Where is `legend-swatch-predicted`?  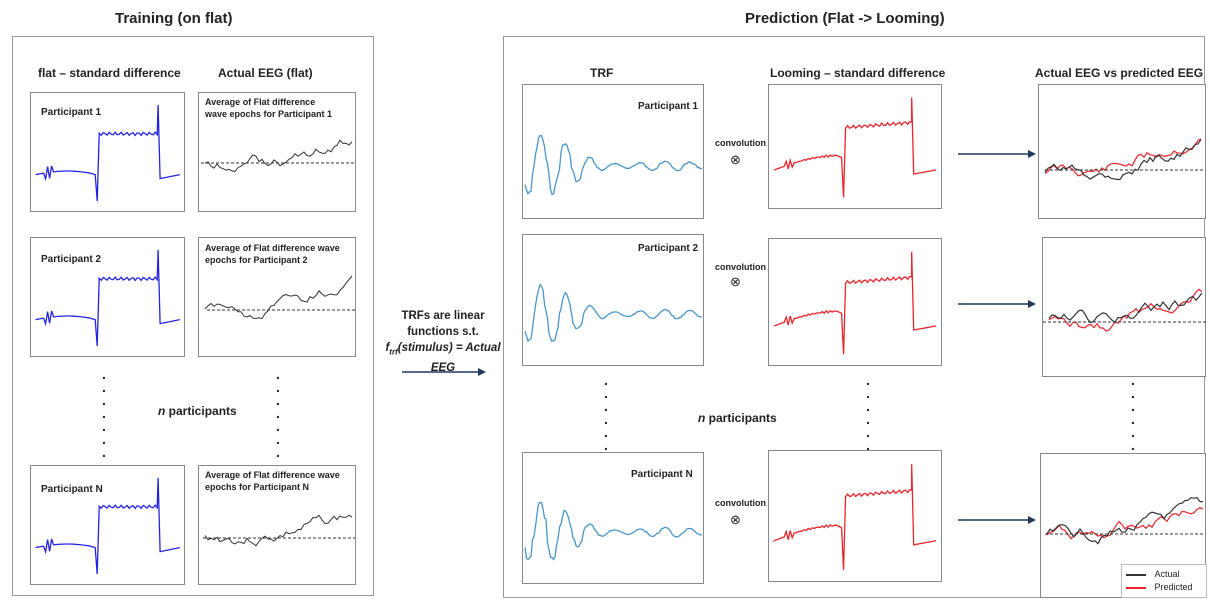 legend-swatch-predicted is located at coordinates (1136, 587).